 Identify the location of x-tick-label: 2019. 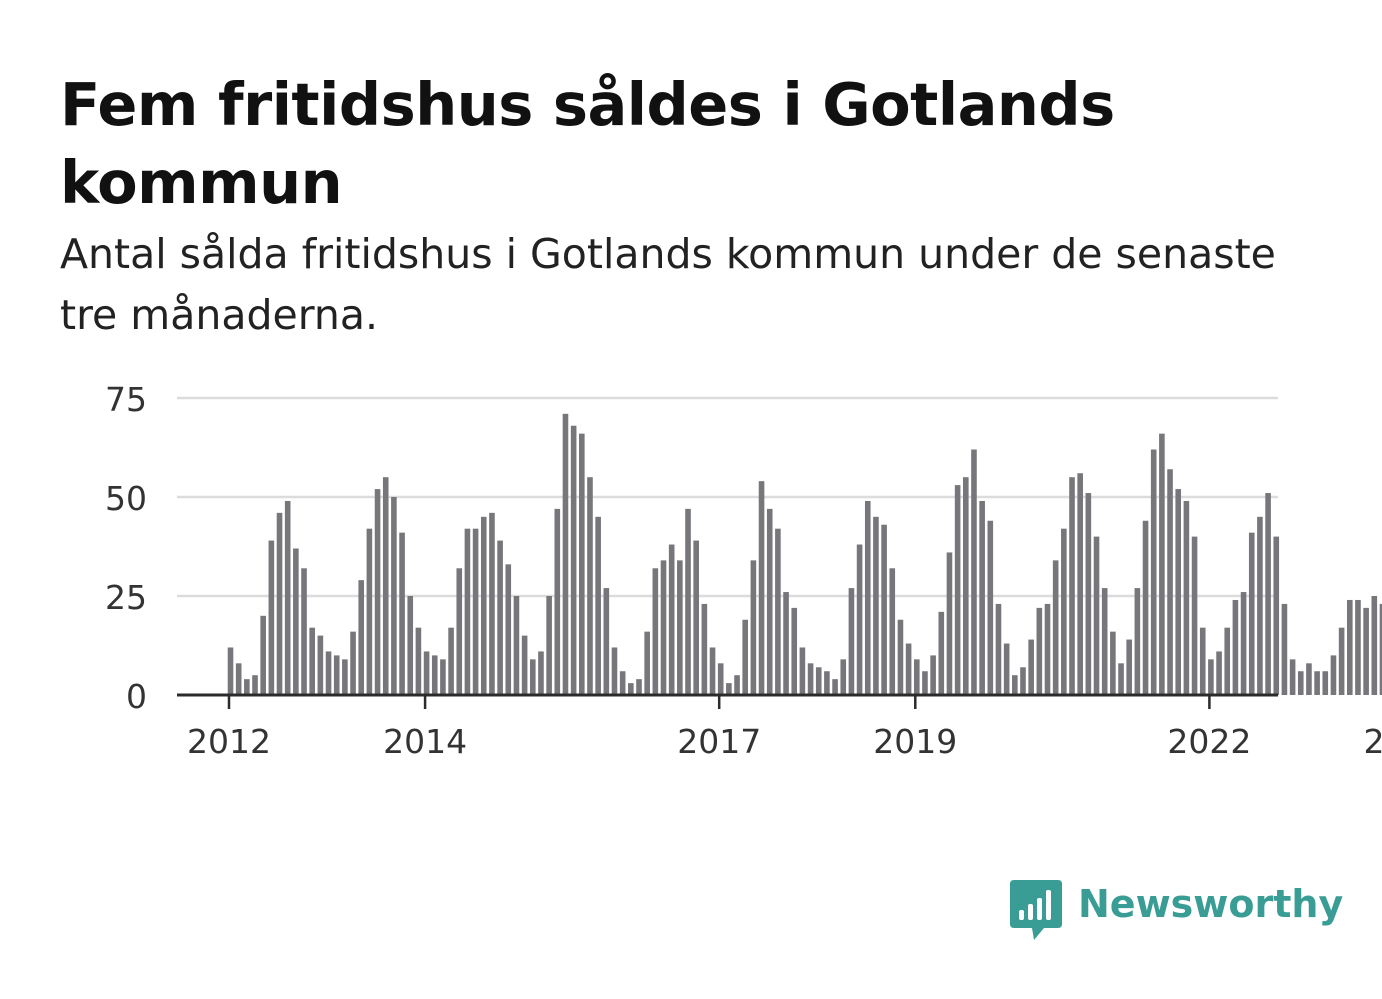
(915, 741).